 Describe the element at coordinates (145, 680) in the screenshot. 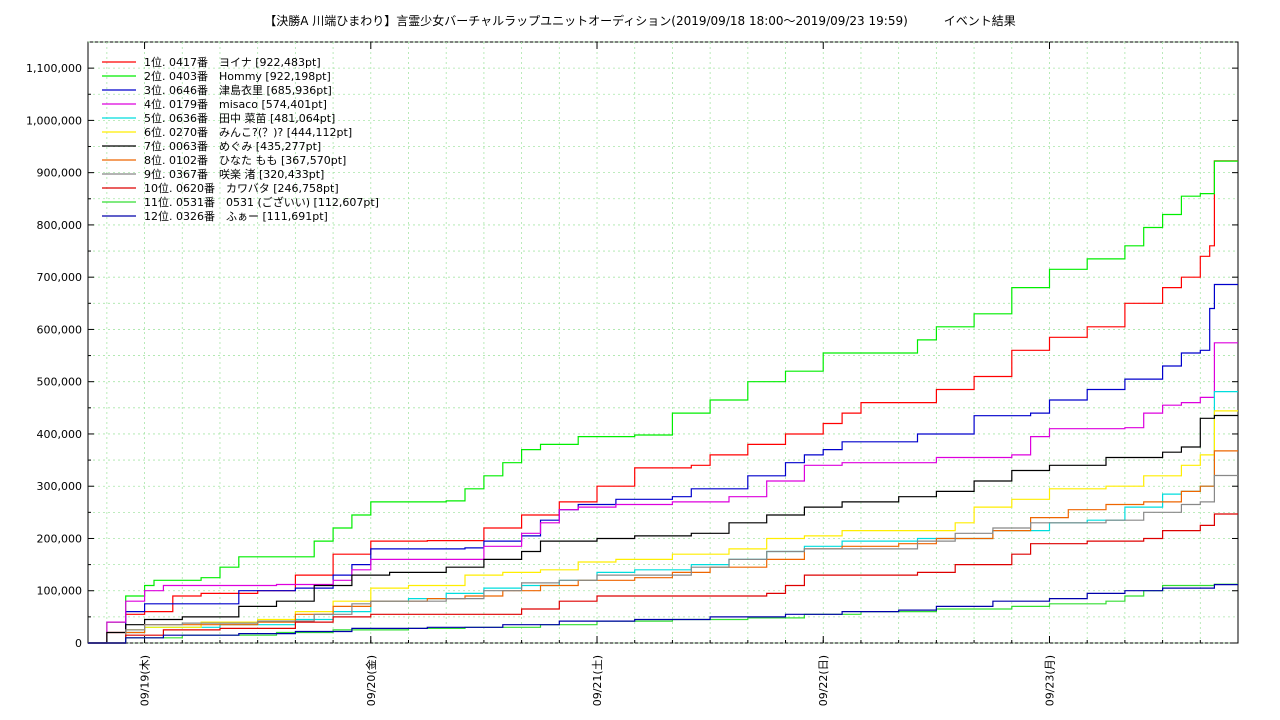

I see `x-tick-label: 09/19(木)` at that location.